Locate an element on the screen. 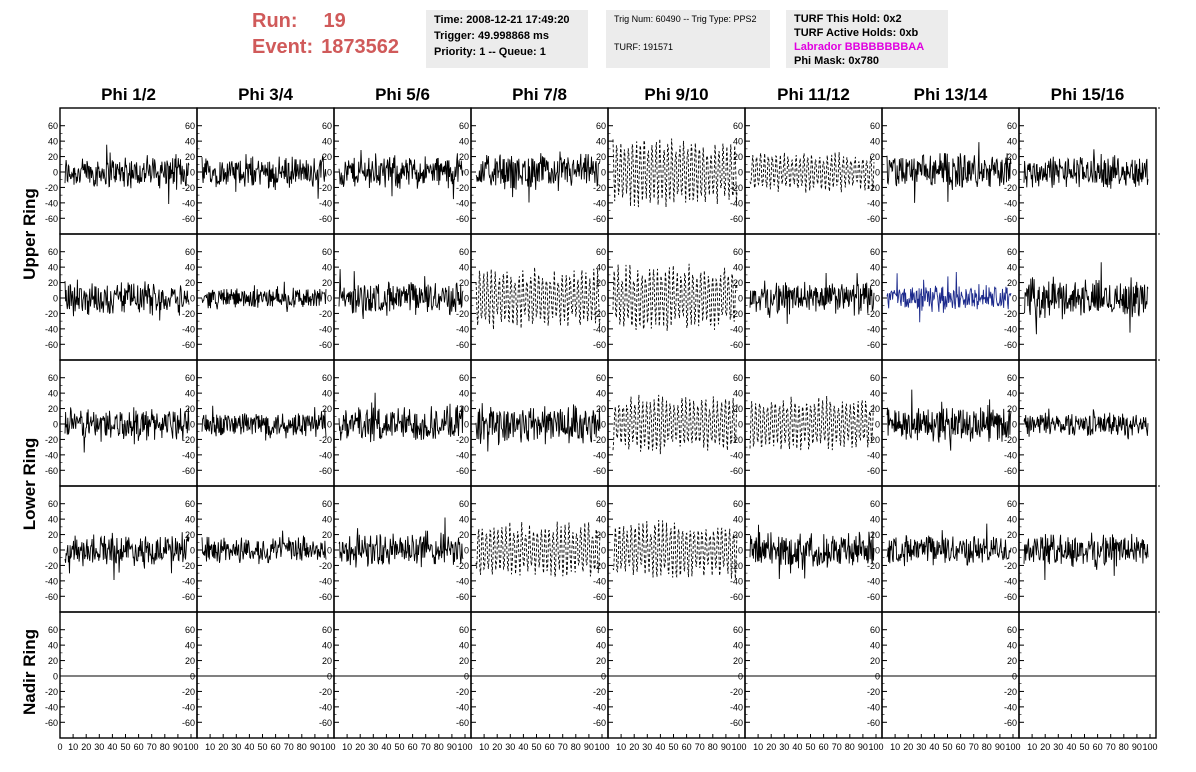  panel-r1-c0: -60 -40 -20 0 20 40 60 is located at coordinates (121, 297).